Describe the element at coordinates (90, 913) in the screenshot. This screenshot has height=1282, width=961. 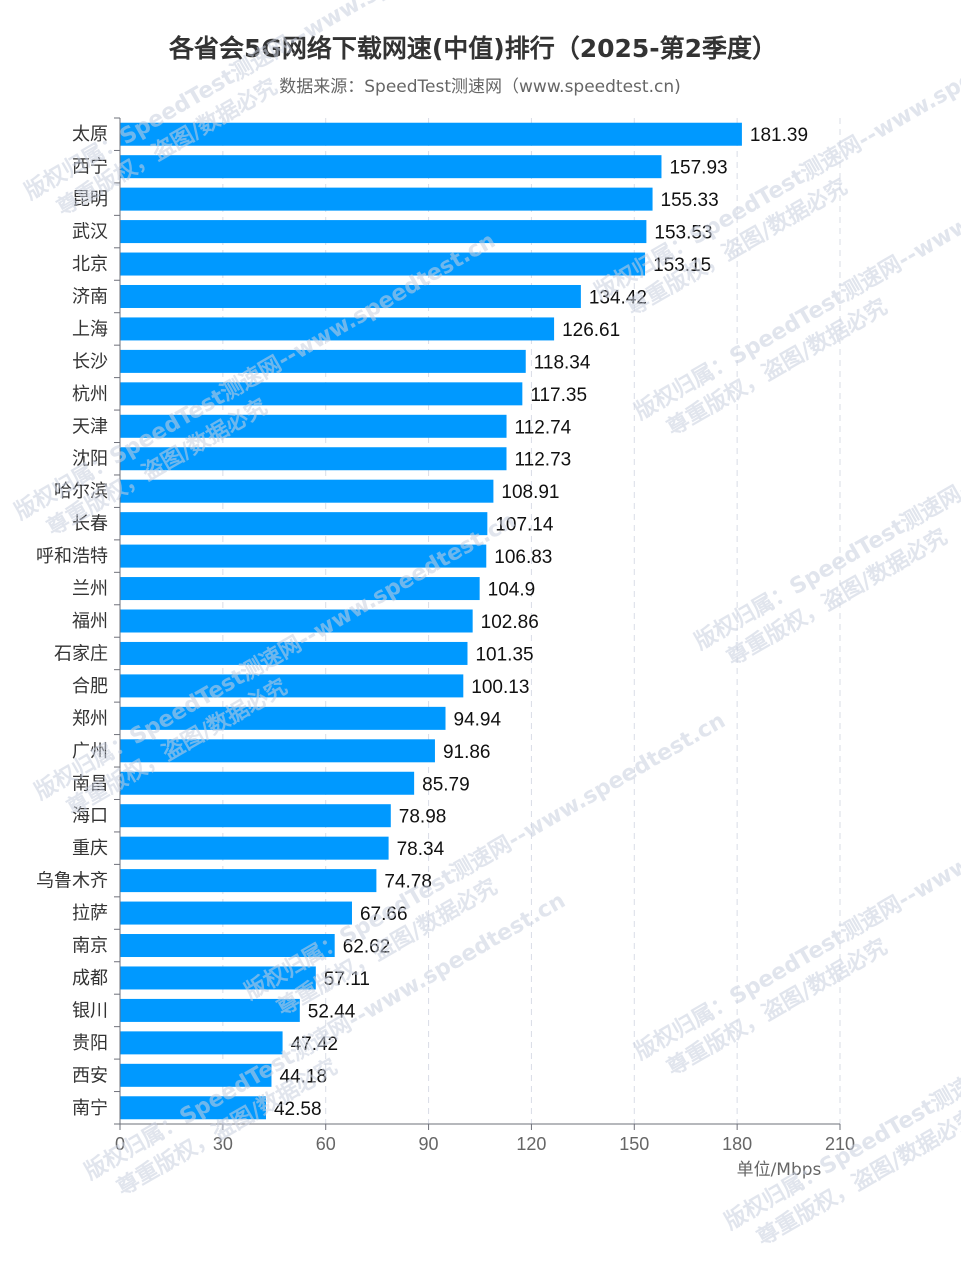
I see `category-label: 拉萨` at that location.